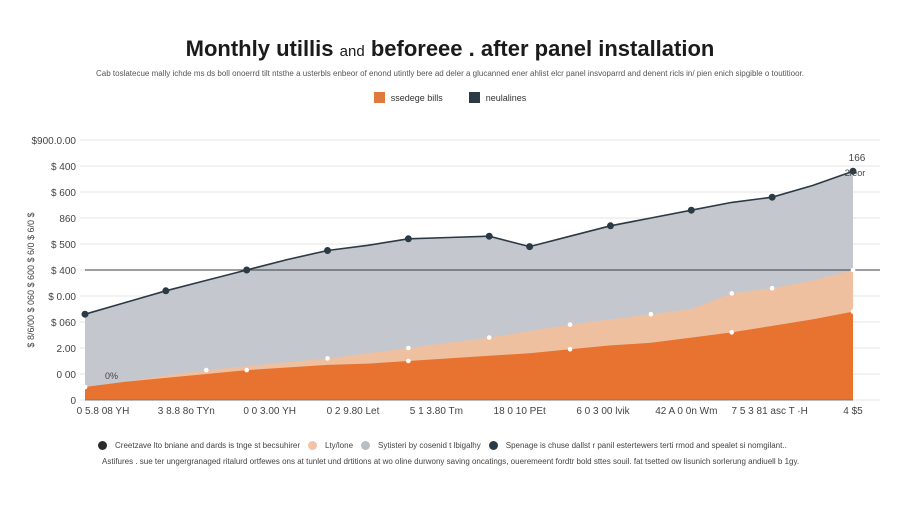  Describe the element at coordinates (62, 297) in the screenshot. I see `y-tick-label-4: $ 0.00` at that location.